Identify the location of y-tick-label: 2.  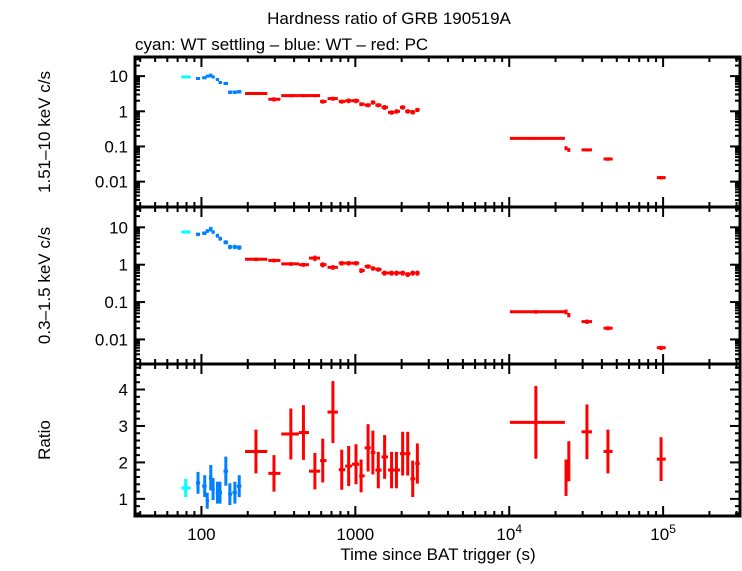
(123, 462).